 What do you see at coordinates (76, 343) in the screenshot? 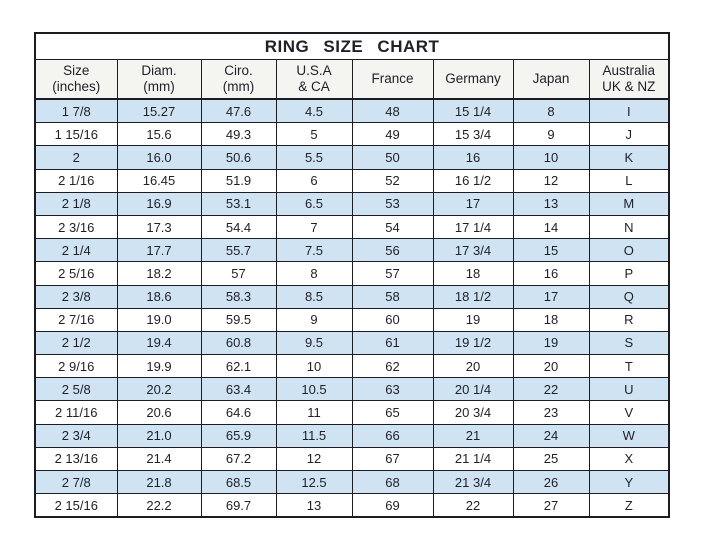
I see `table-cell: 2 1/2` at bounding box center [76, 343].